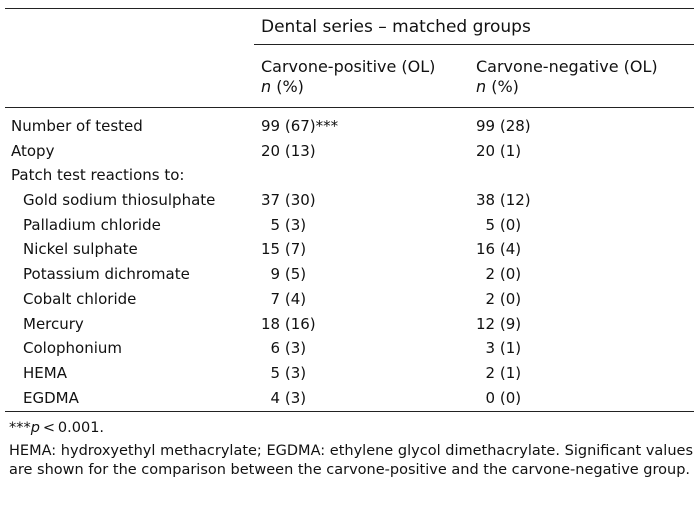 The height and width of the screenshot is (505, 700). Describe the element at coordinates (349, 107) in the screenshot. I see `header-rule` at that location.